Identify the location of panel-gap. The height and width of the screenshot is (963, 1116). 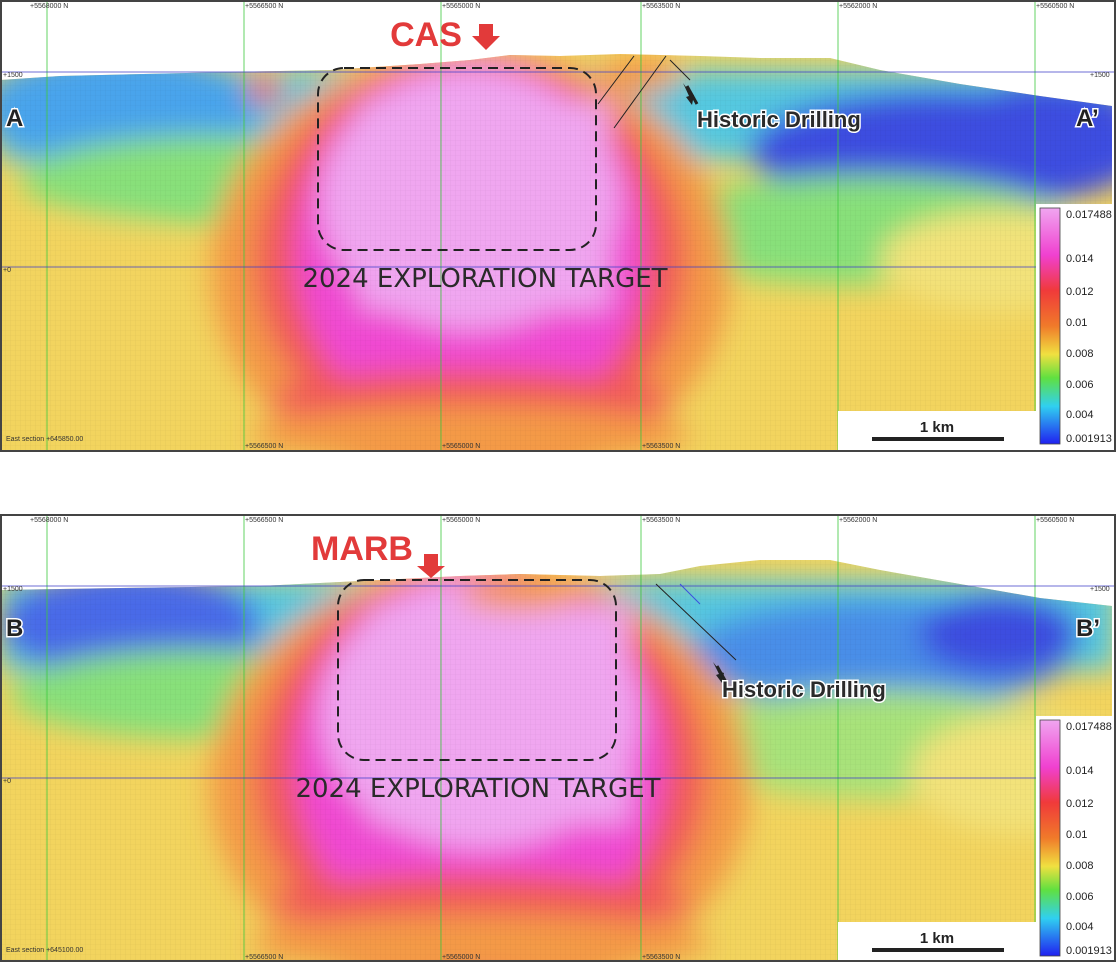
(558, 483).